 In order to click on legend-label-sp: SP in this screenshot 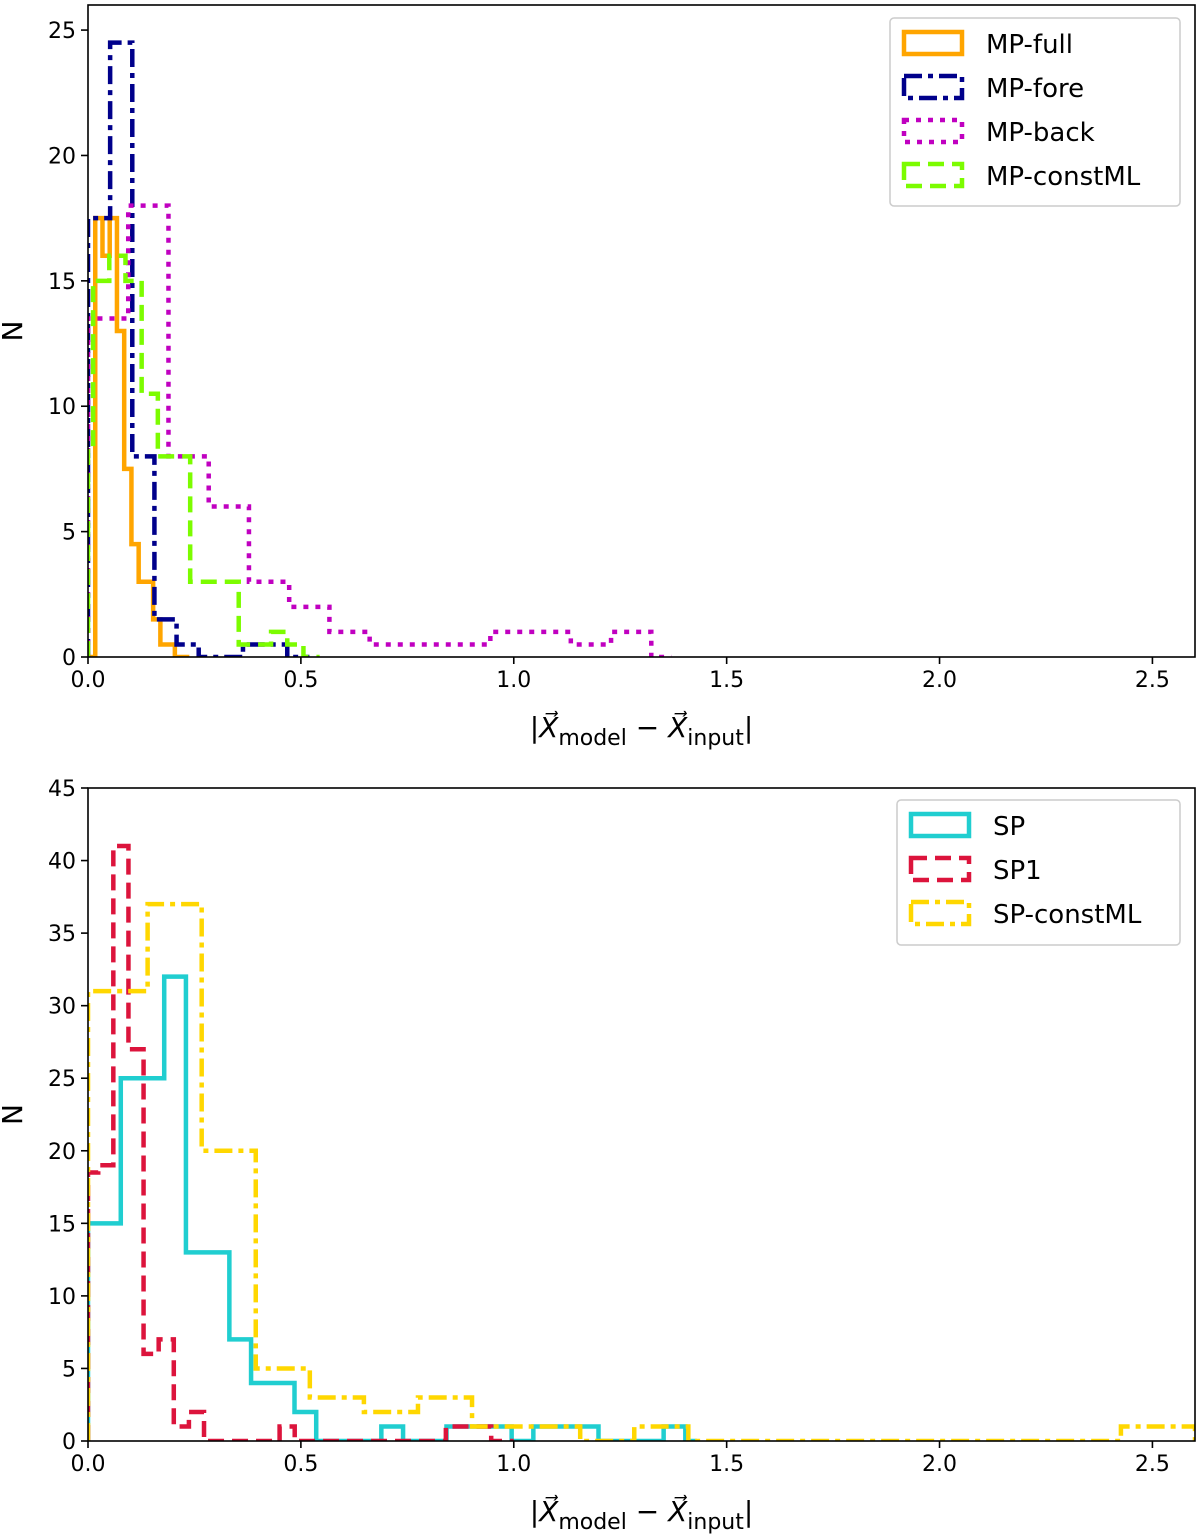, I will do `click(1009, 827)`.